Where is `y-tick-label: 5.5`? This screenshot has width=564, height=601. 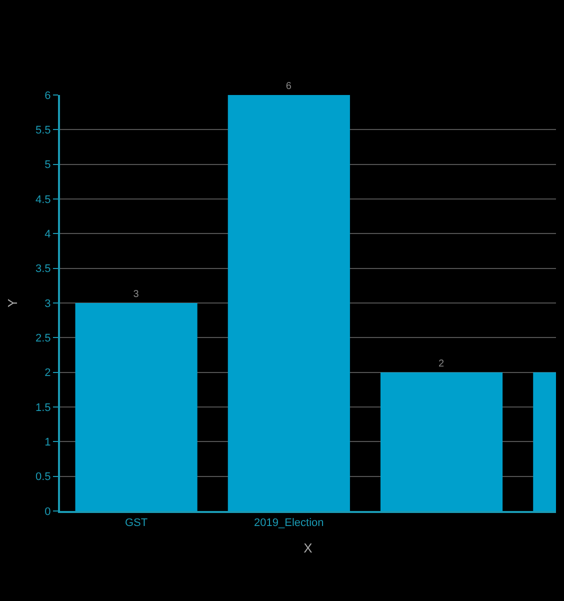
y-tick-label: 5.5 is located at coordinates (43, 130).